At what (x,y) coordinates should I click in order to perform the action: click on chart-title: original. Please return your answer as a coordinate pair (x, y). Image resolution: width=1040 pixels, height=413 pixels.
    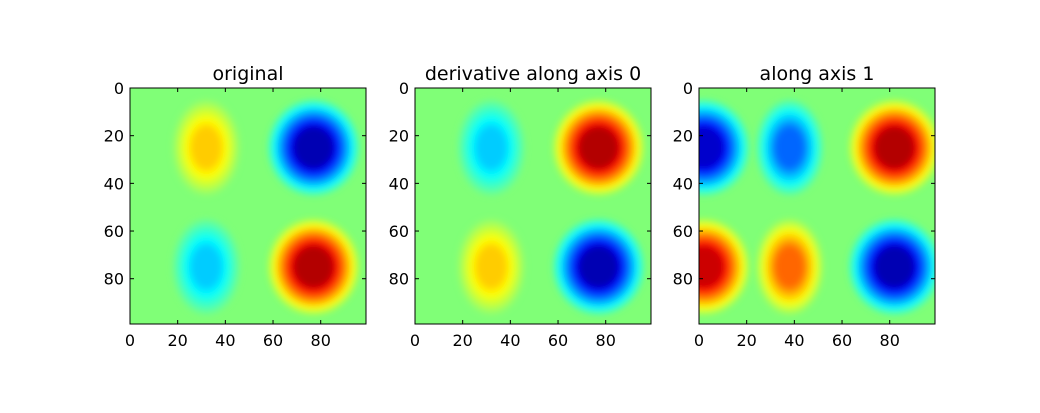
    Looking at the image, I should click on (247, 74).